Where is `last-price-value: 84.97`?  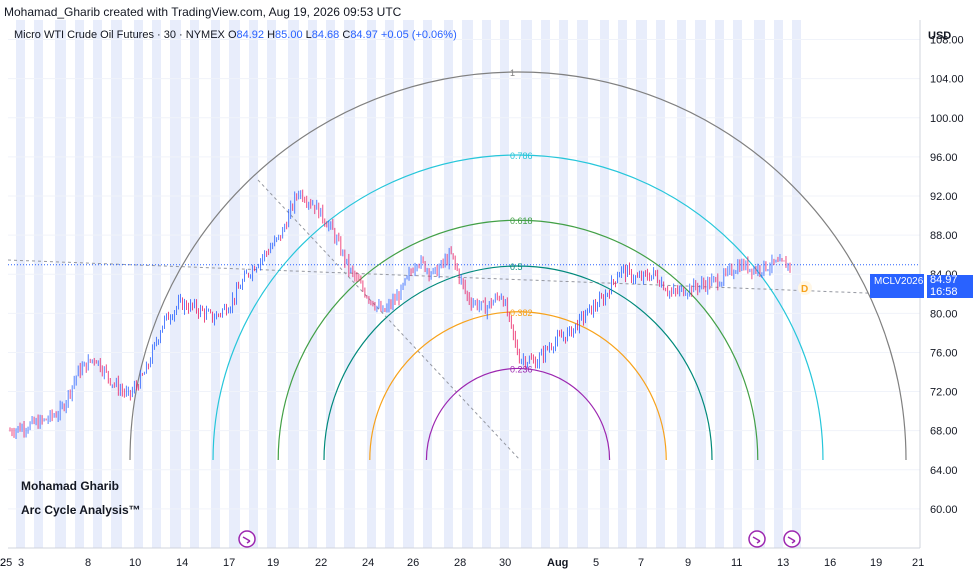 last-price-value: 84.97 is located at coordinates (944, 280).